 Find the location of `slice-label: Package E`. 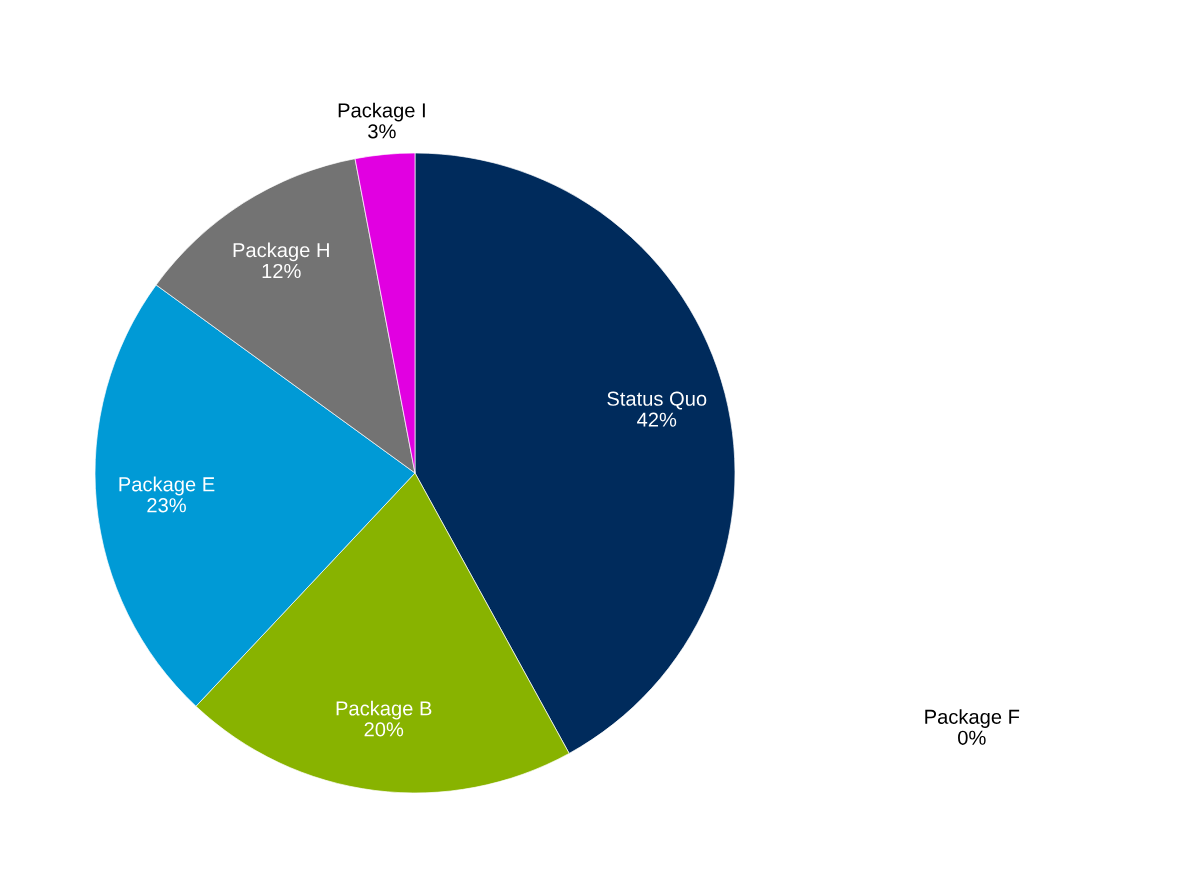

slice-label: Package E is located at coordinates (167, 486).